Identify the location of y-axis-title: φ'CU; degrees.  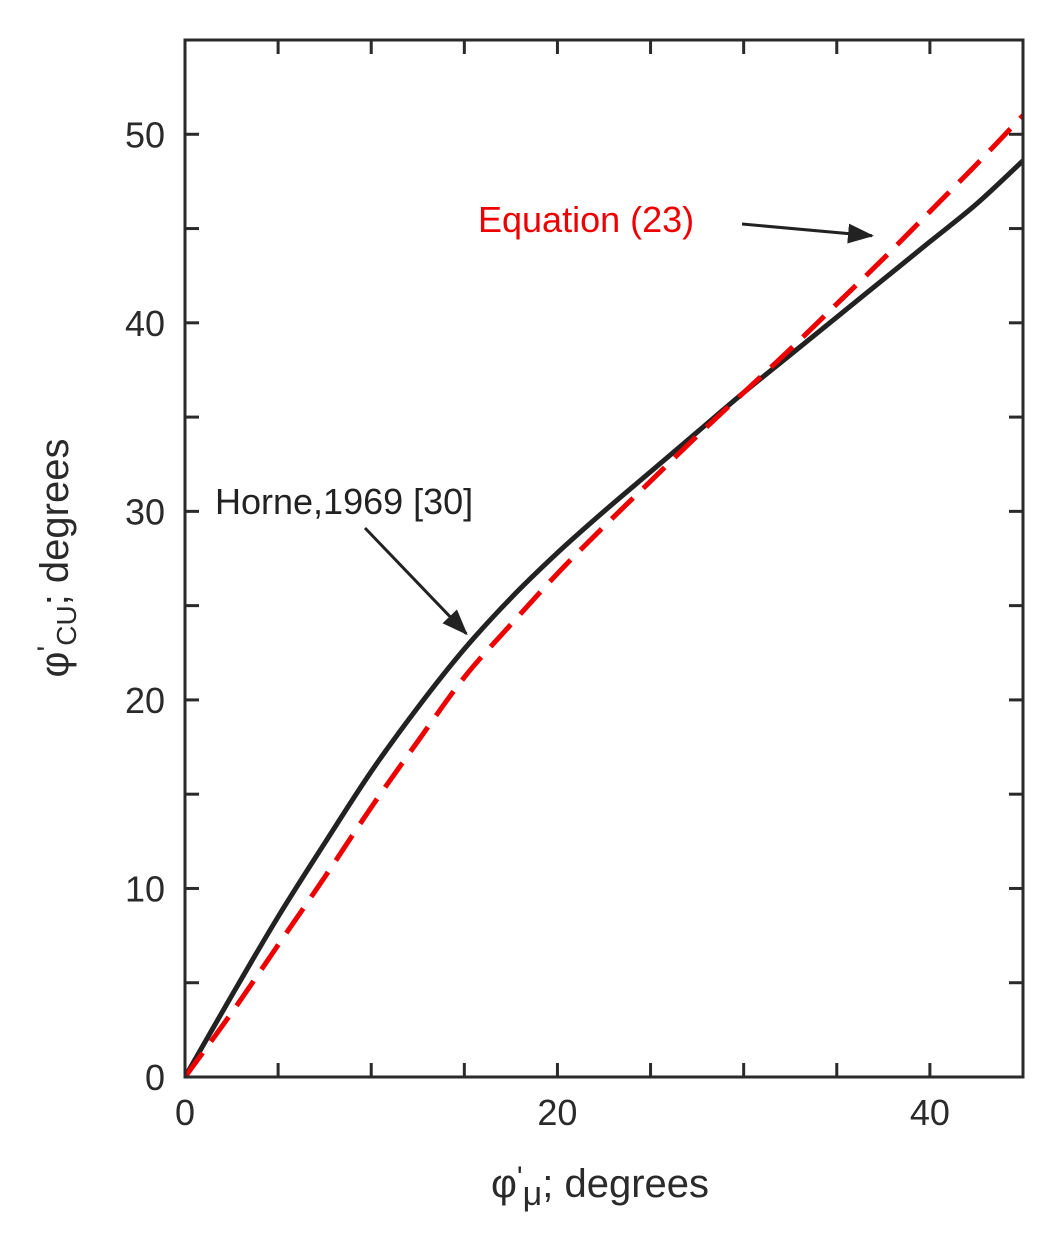
(57, 558).